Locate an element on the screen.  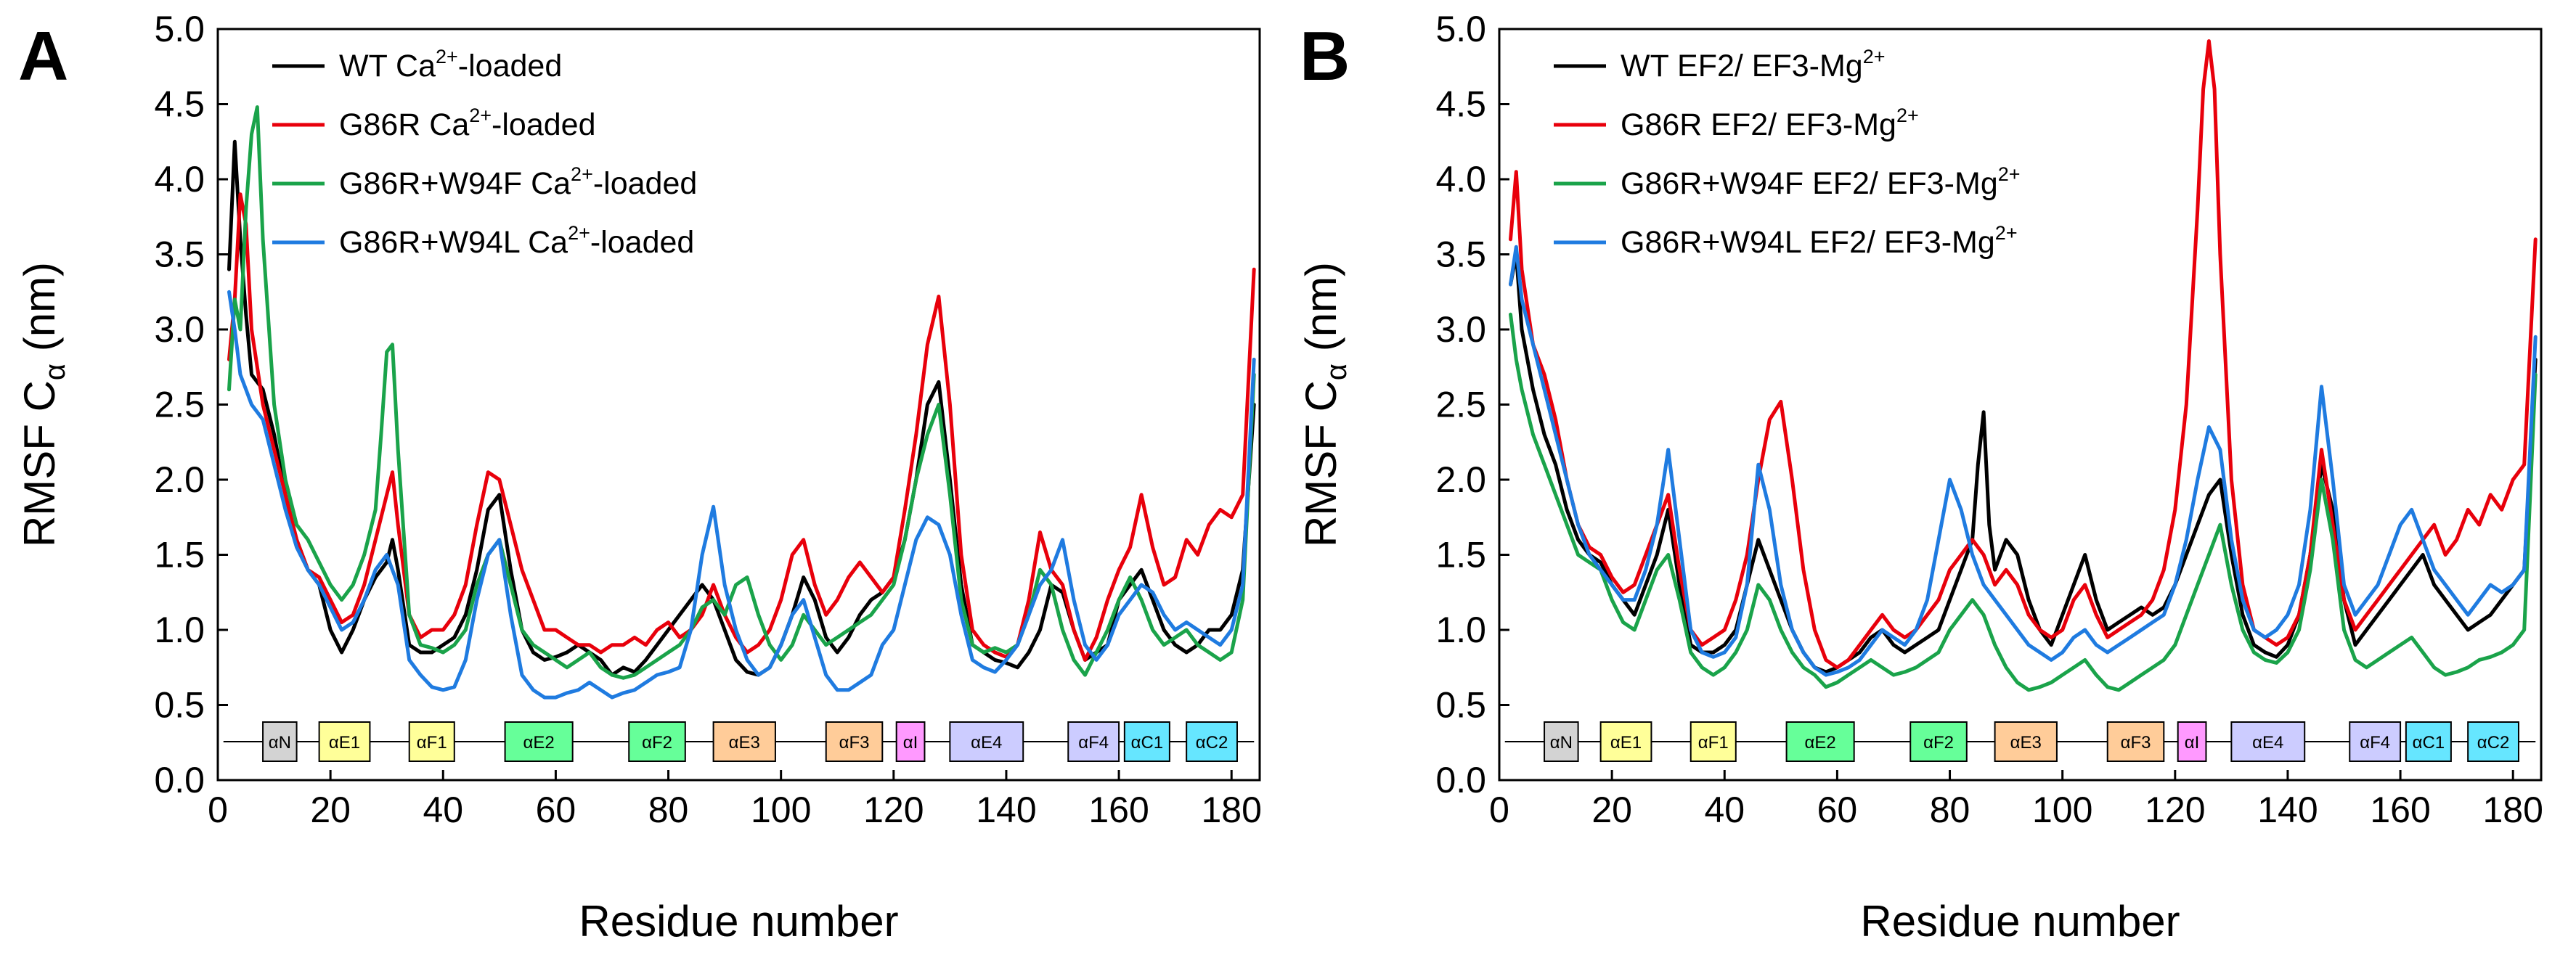
y-tick-label: 3.5 is located at coordinates (179, 254).